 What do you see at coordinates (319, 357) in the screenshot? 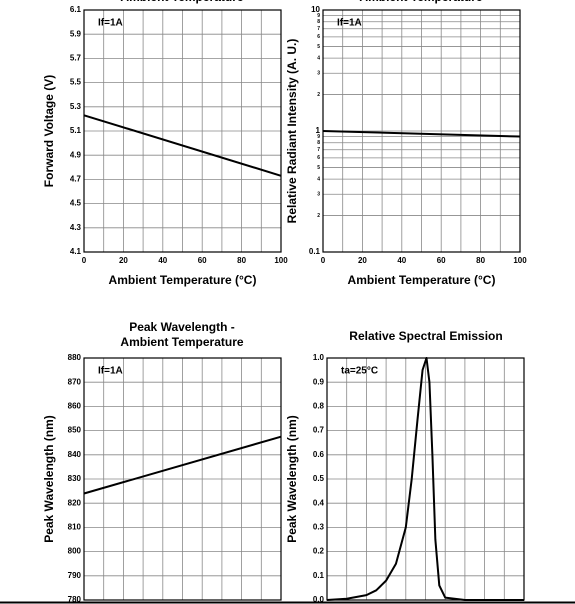
I see `y-tick-label: 1.0` at bounding box center [319, 357].